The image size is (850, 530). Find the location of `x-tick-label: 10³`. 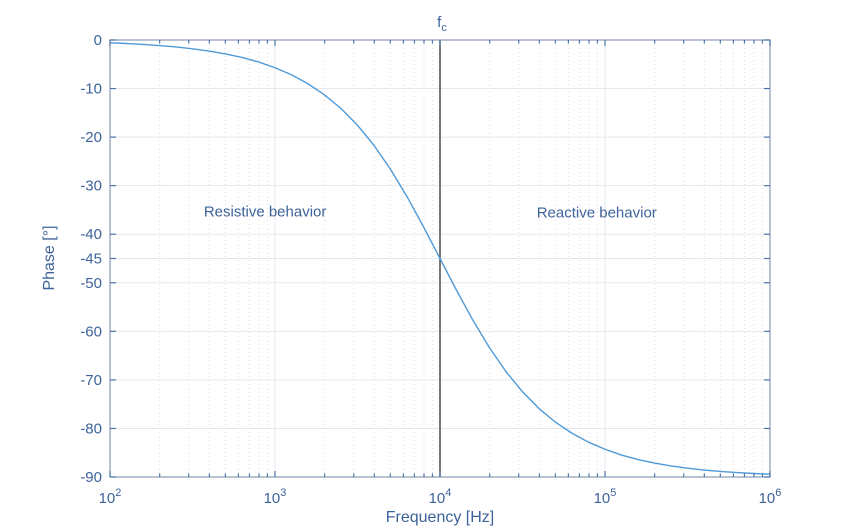

x-tick-label: 10³ is located at coordinates (275, 497).